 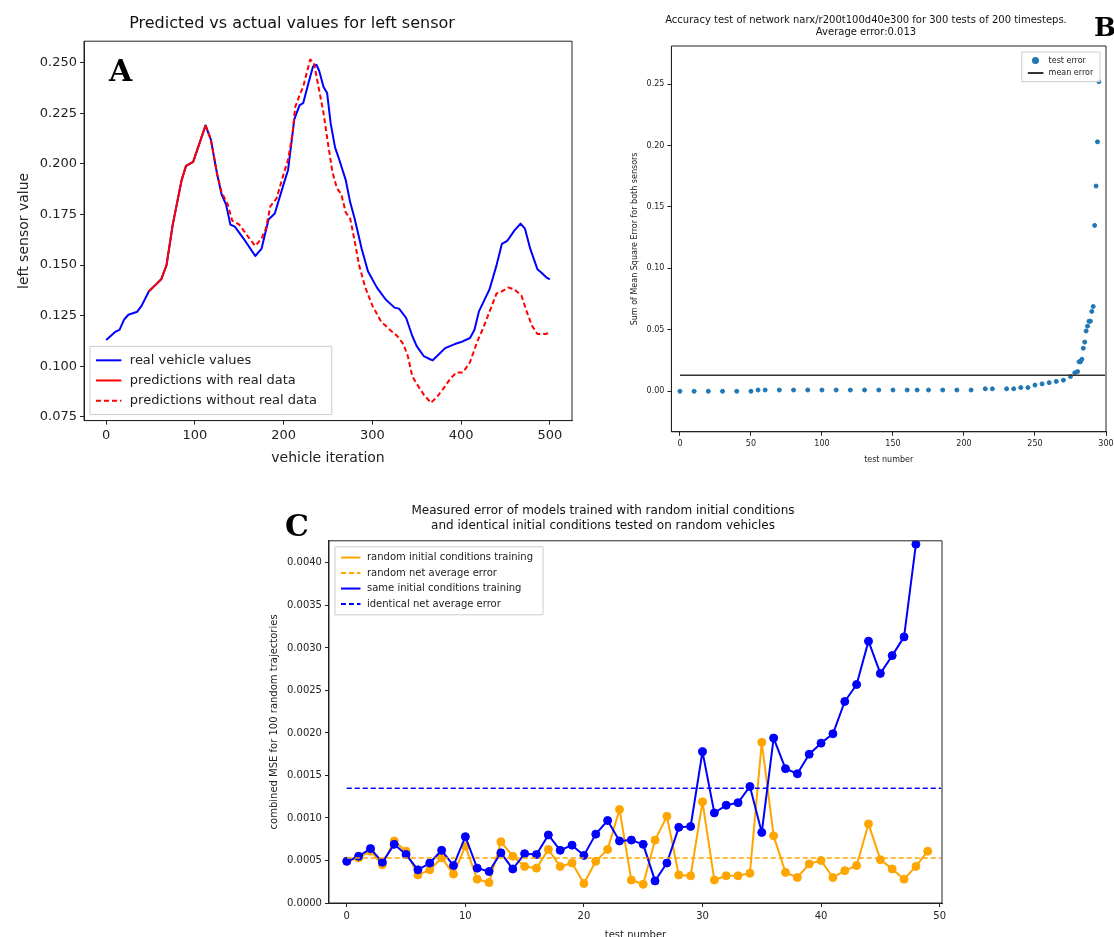 What do you see at coordinates (1104, 27) in the screenshot?
I see `text: B` at bounding box center [1104, 27].